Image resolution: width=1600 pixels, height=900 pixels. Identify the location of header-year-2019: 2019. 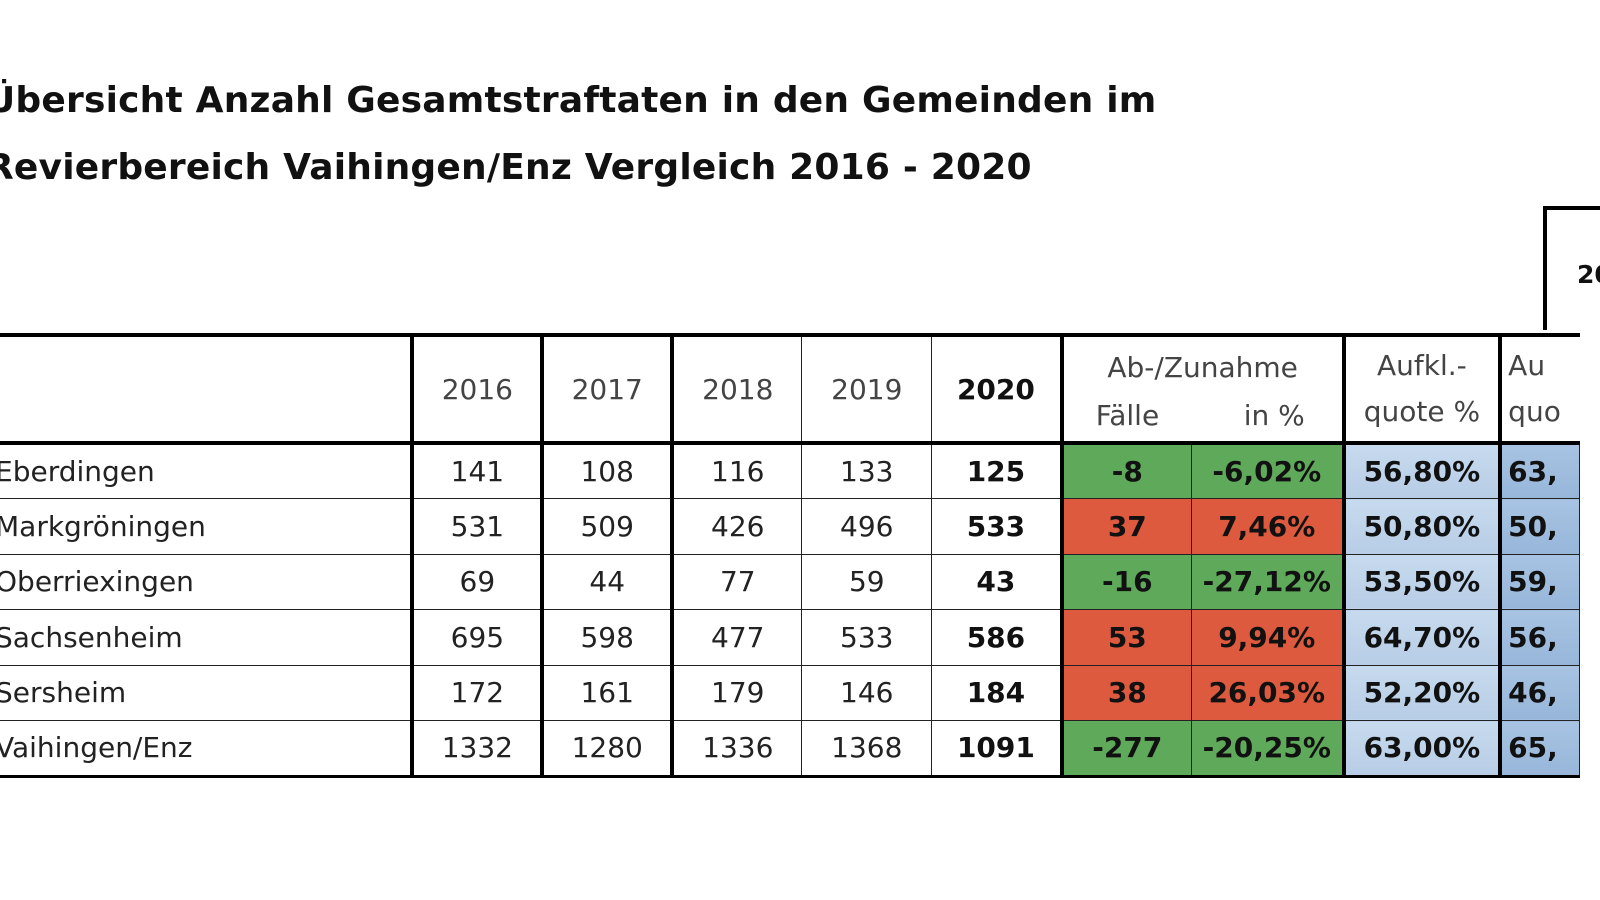
(867, 389).